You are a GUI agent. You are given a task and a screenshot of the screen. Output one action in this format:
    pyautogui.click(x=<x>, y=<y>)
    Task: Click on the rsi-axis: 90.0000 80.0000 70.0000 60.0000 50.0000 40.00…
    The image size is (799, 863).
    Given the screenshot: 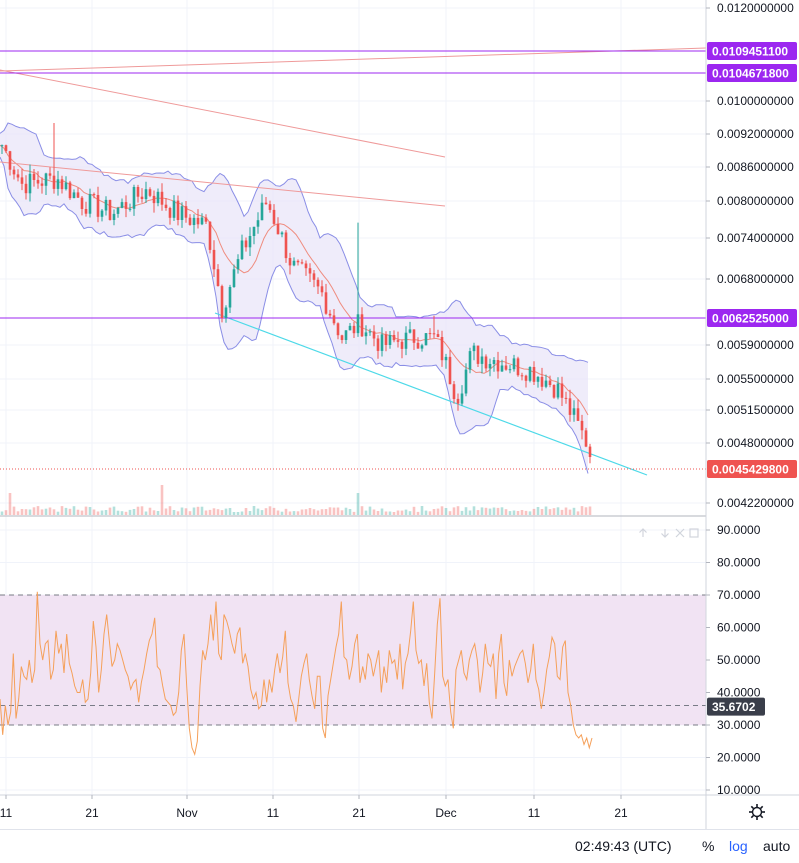 What is the action you would take?
    pyautogui.click(x=733, y=660)
    